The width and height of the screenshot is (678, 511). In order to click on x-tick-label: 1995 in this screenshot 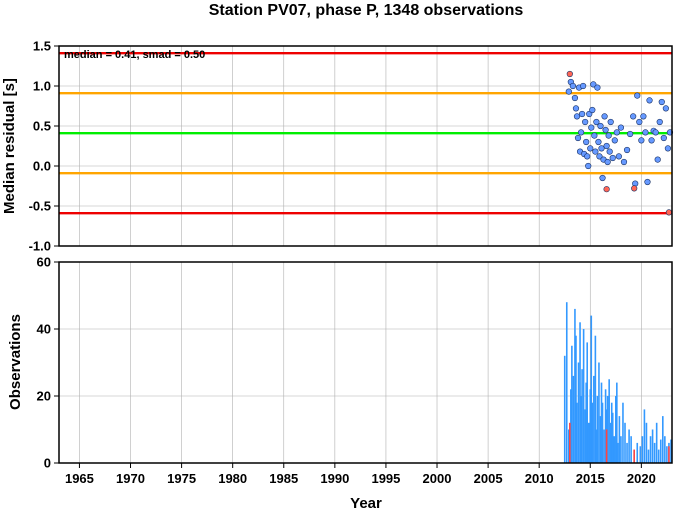, I will do `click(385, 478)`.